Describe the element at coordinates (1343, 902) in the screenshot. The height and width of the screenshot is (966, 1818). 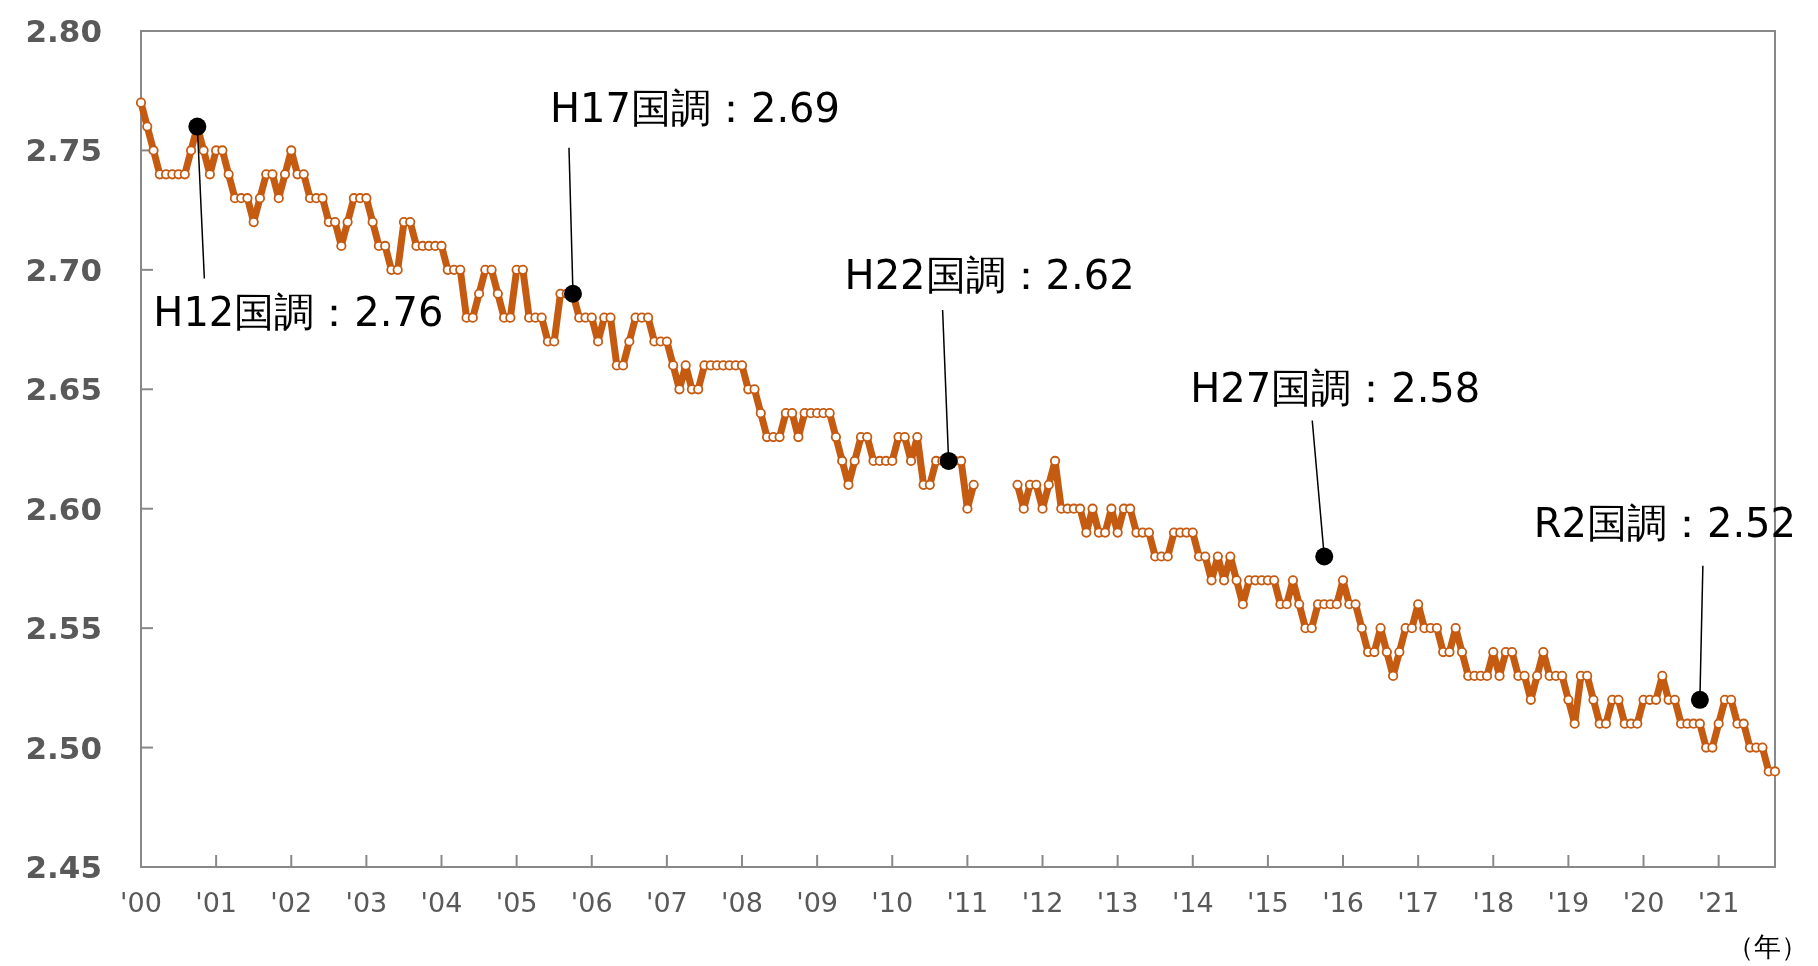
I see `xtick: '16` at that location.